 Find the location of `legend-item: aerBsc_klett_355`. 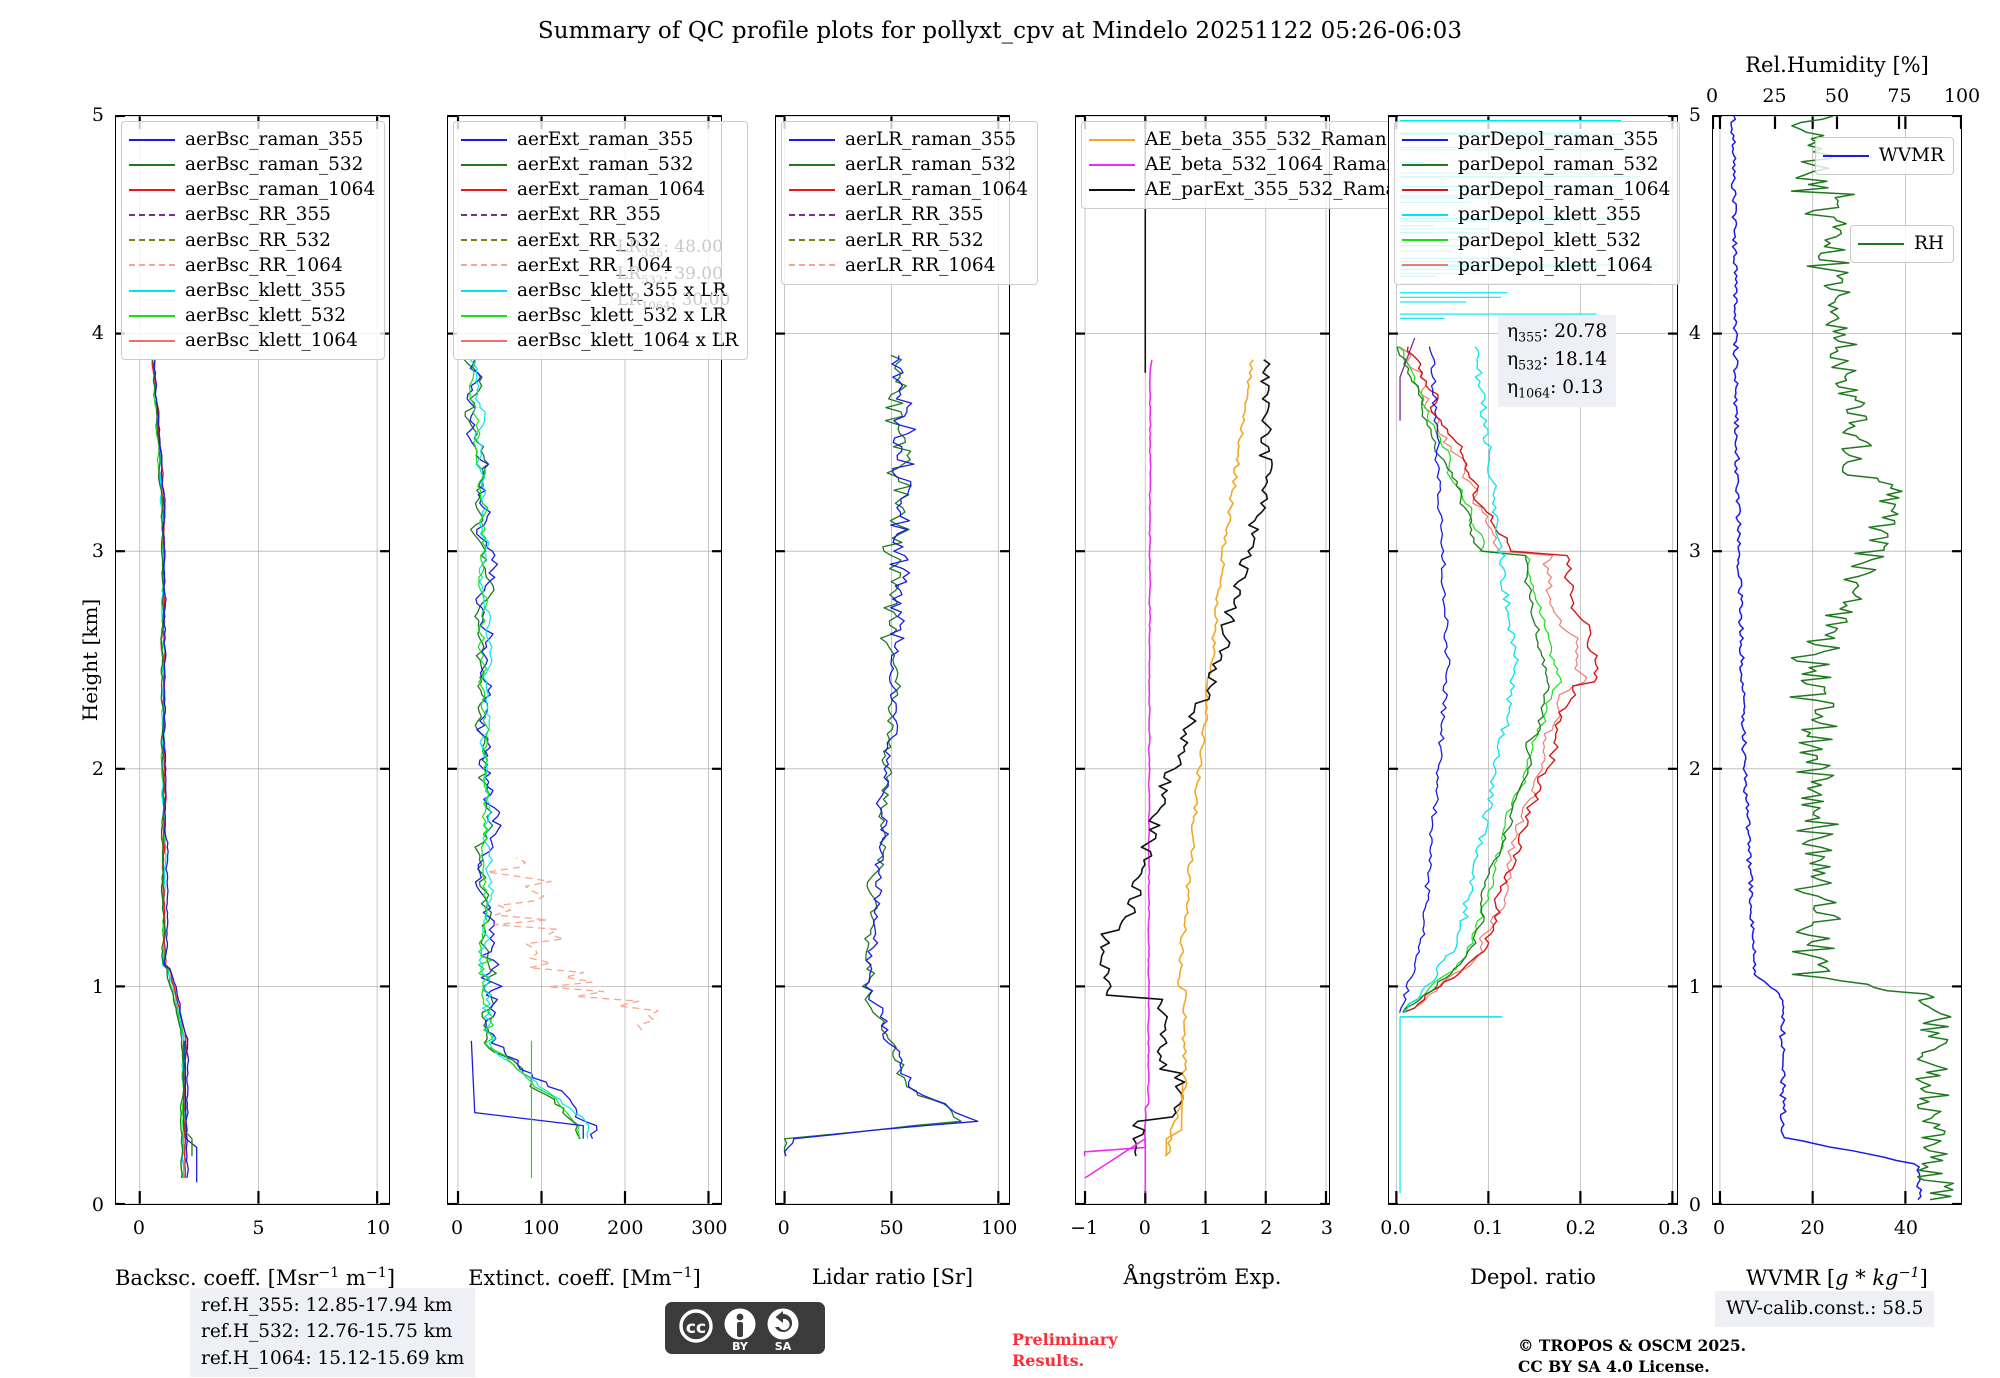

legend-item: aerBsc_klett_355 is located at coordinates (252, 290).